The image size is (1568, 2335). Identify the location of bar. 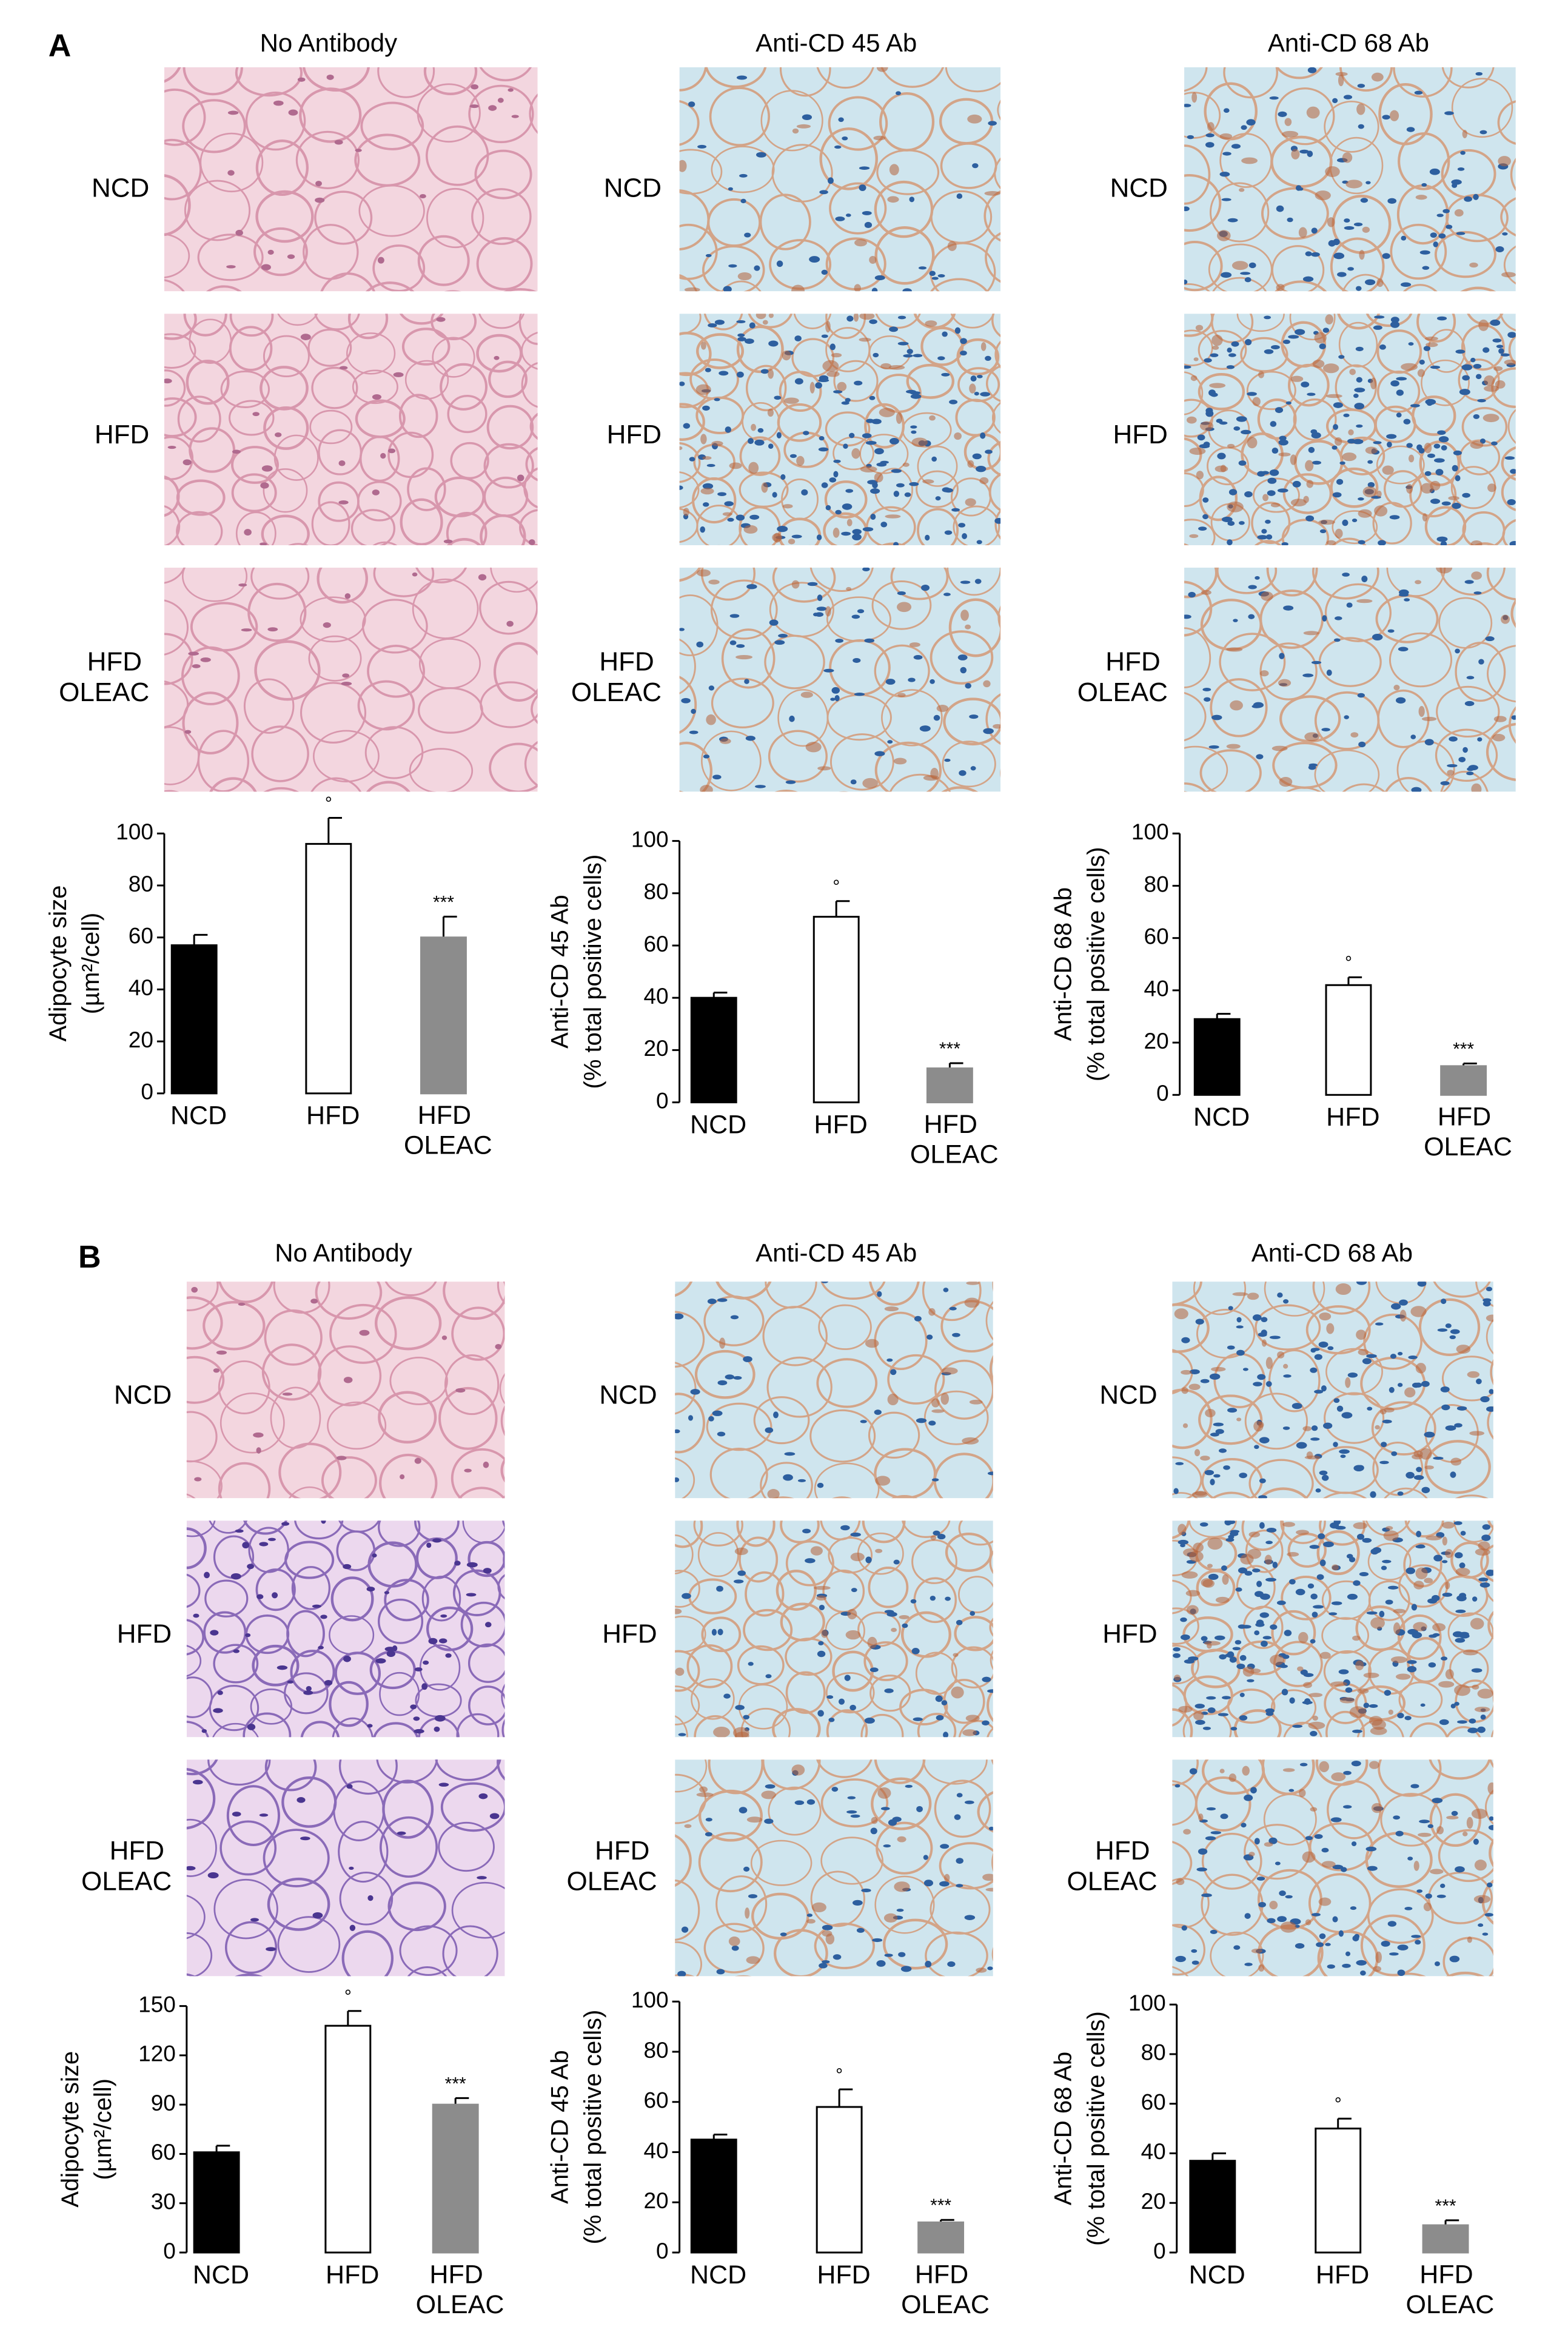
(329, 969).